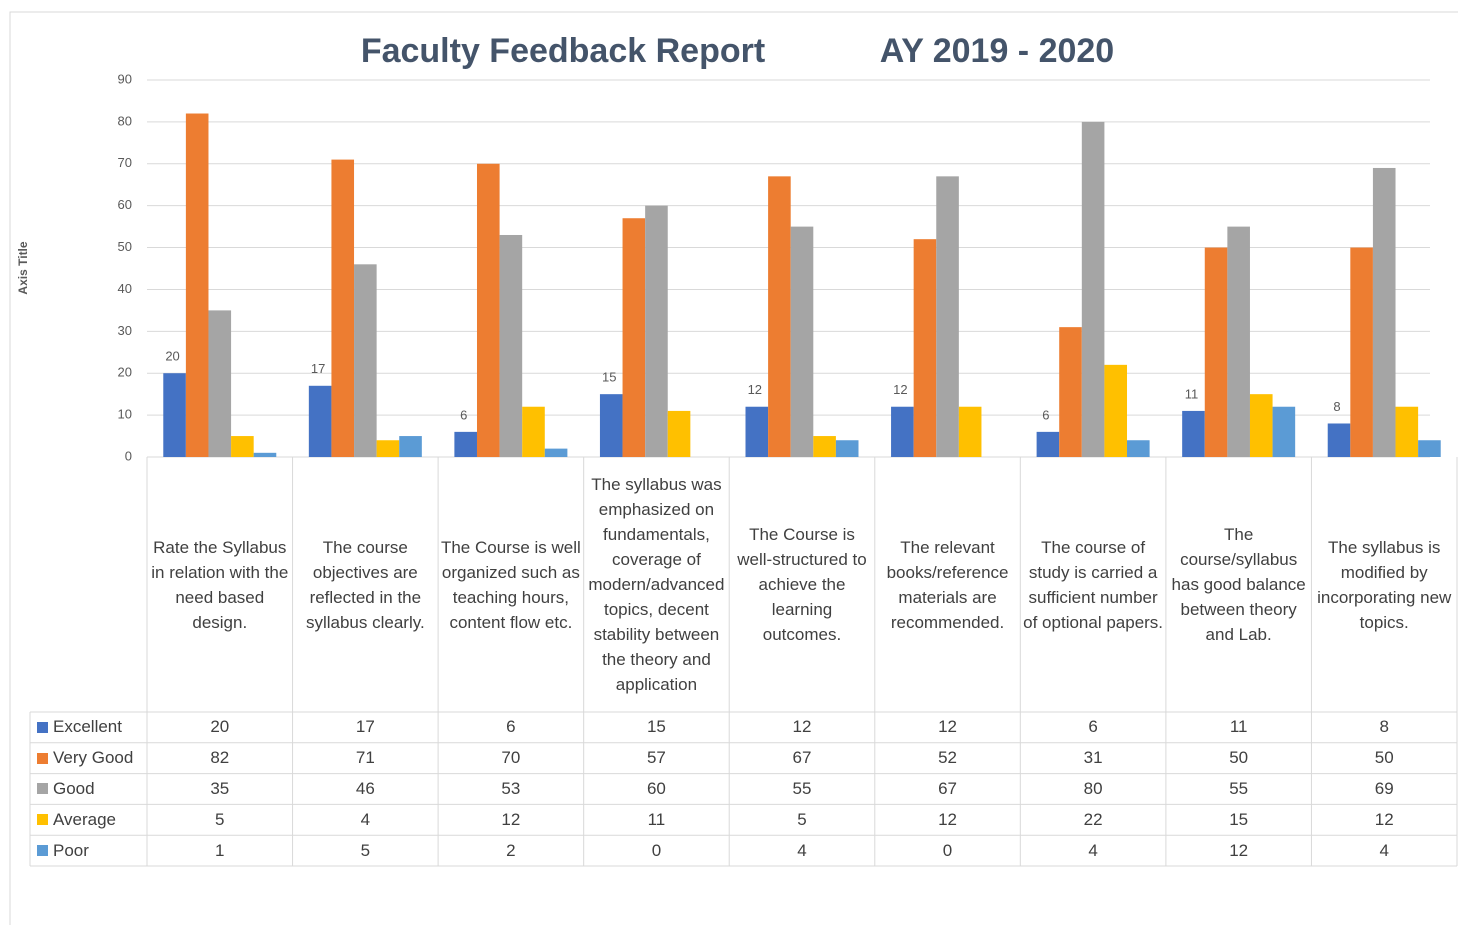 Image resolution: width=1458 pixels, height=925 pixels. What do you see at coordinates (511, 758) in the screenshot?
I see `table-cell: 70` at bounding box center [511, 758].